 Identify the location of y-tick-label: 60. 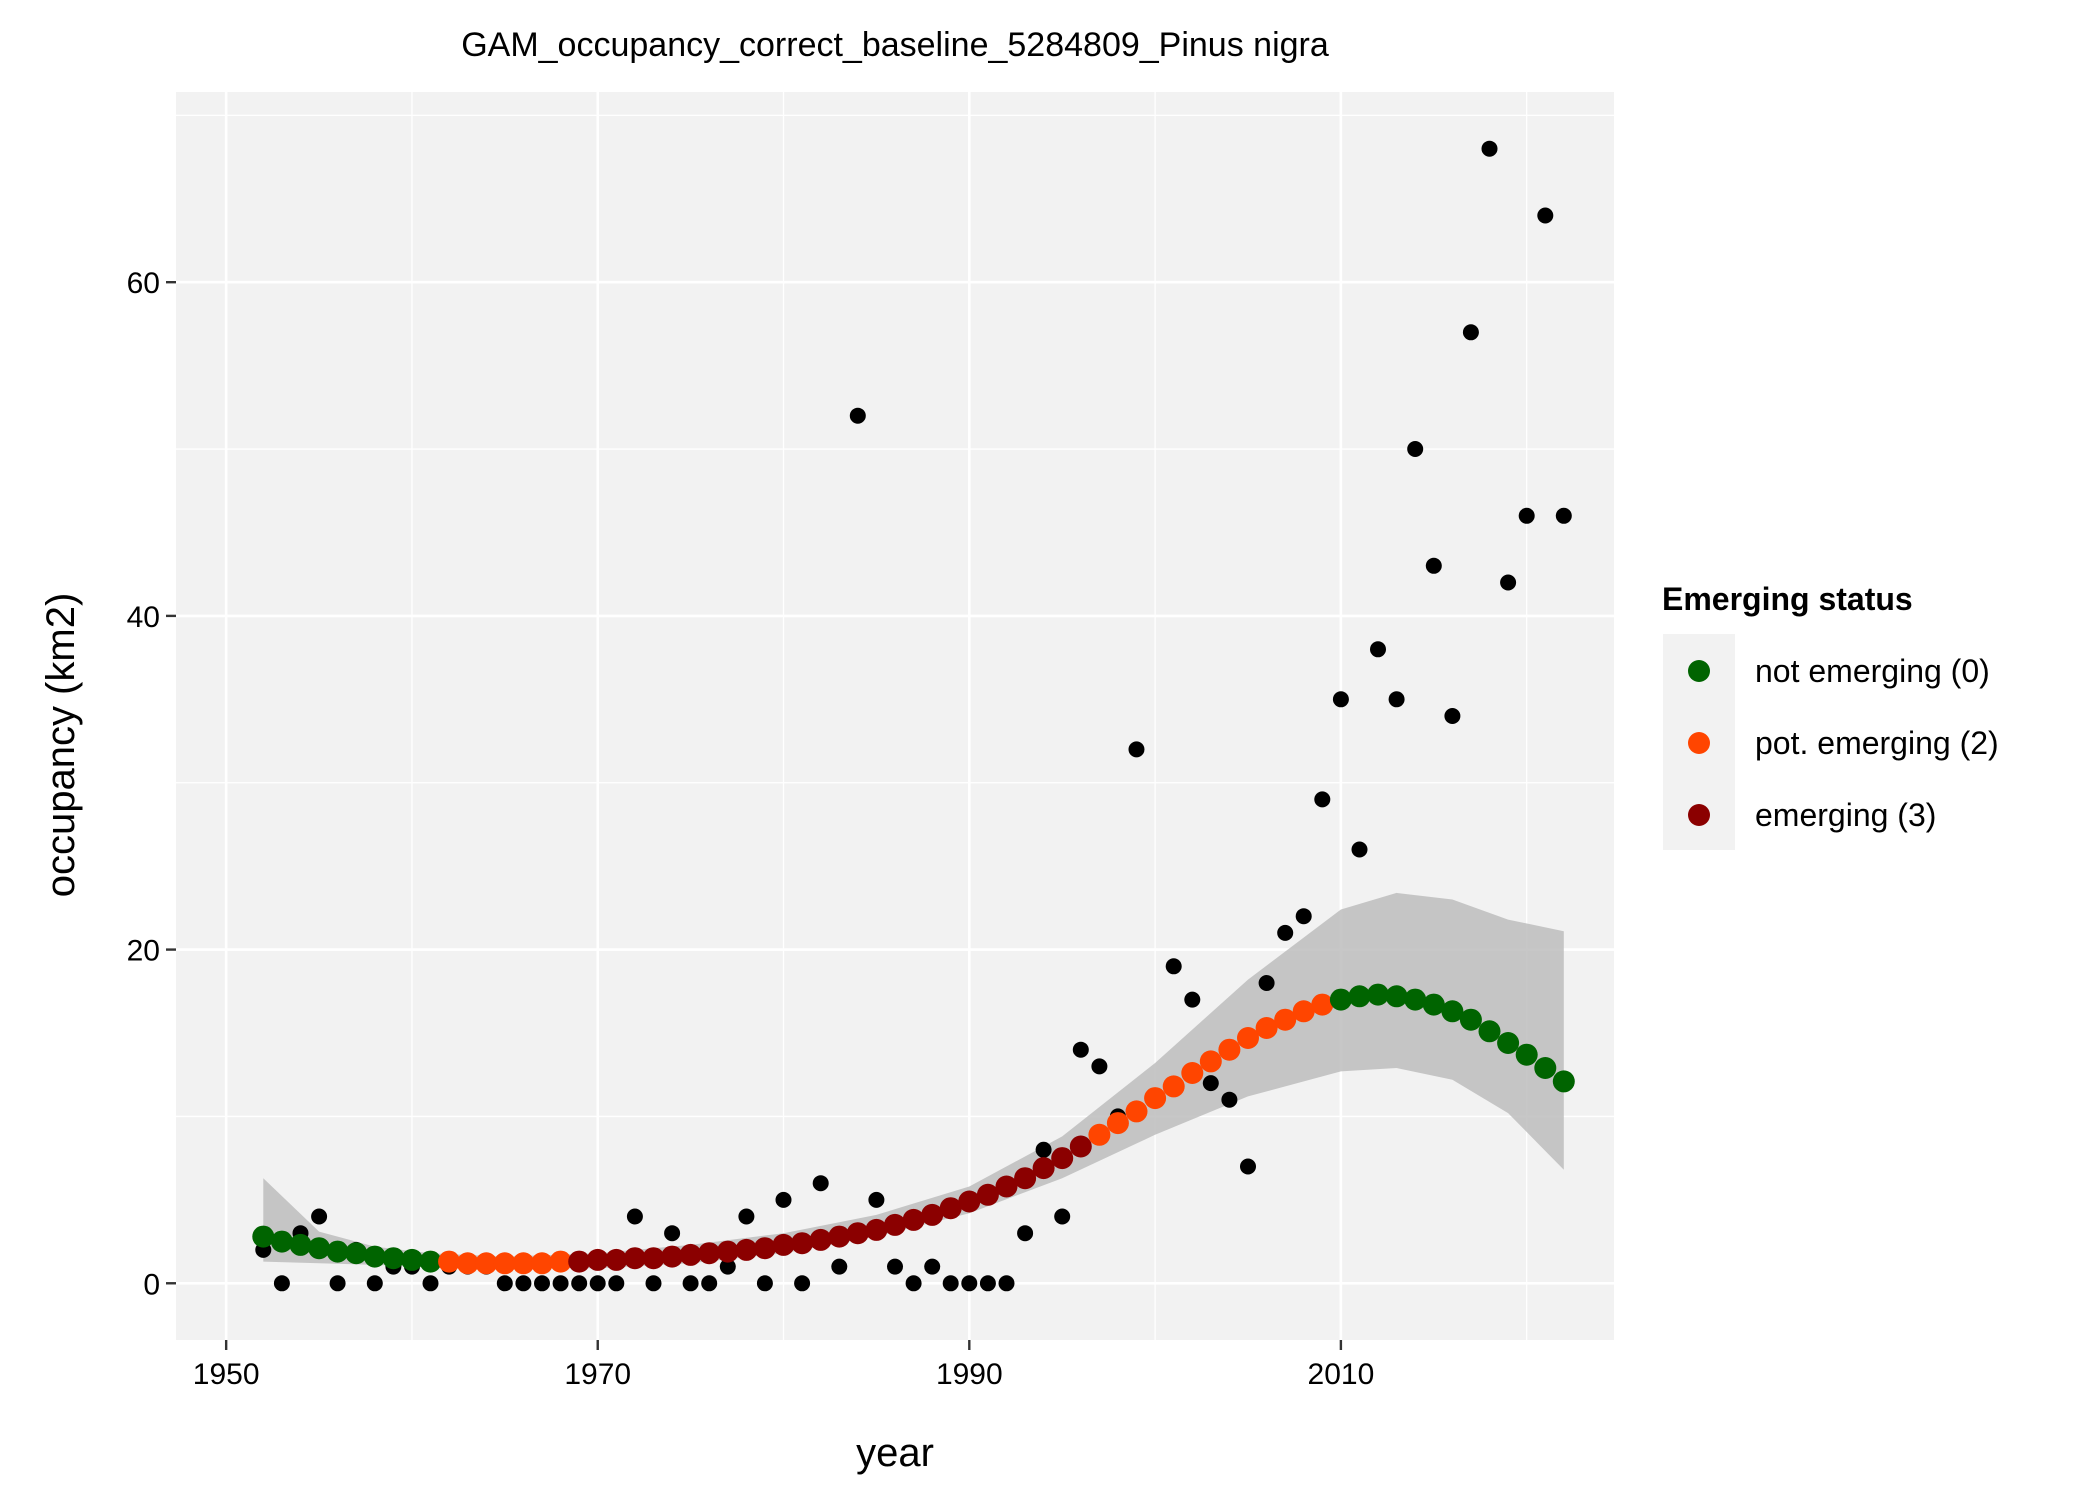
(143, 283).